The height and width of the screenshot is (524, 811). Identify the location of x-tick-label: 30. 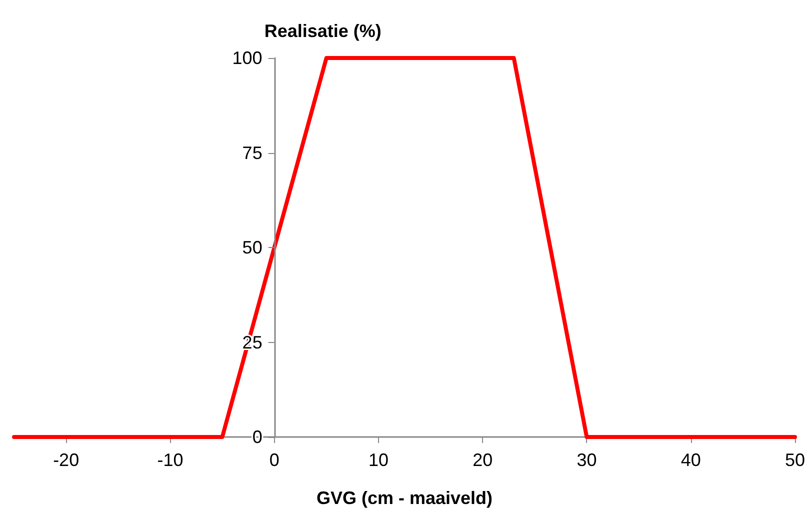
(586, 460).